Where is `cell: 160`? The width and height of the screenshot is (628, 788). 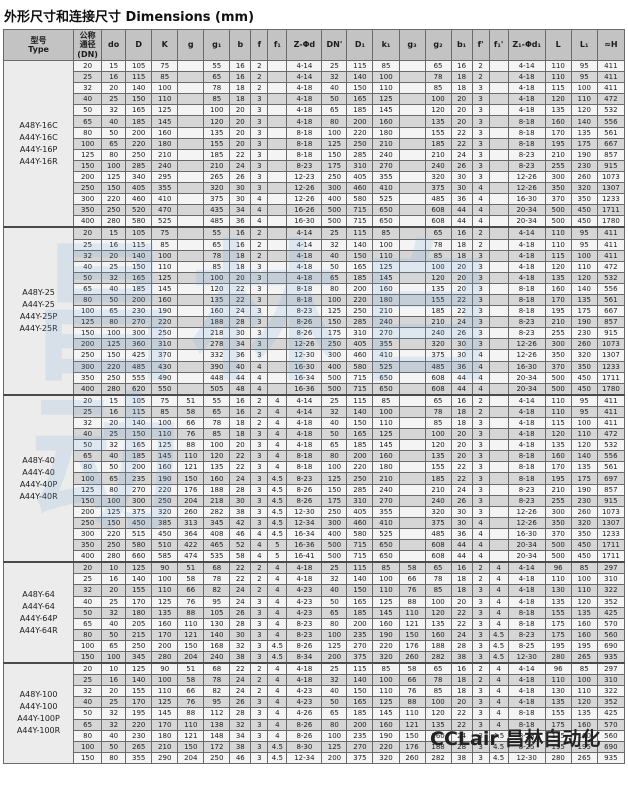
cell: 160 is located at coordinates (165, 300).